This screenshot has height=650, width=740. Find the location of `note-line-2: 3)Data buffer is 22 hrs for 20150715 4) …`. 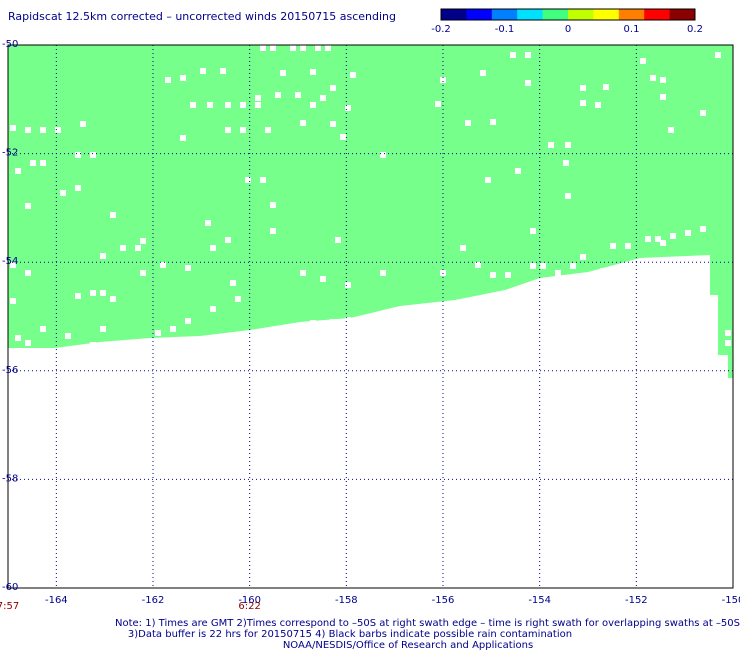

note-line-2: 3)Data buffer is 22 hrs for 20150715 4) … is located at coordinates (350, 634).